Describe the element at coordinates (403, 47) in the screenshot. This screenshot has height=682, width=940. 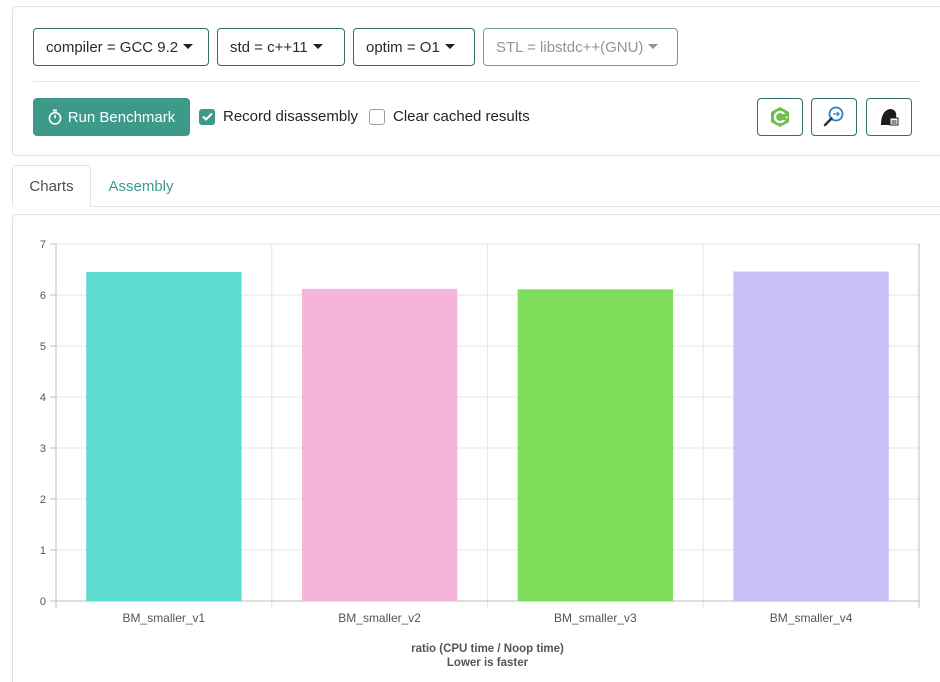
I see `optim-dropdown-label: optim = O1` at that location.